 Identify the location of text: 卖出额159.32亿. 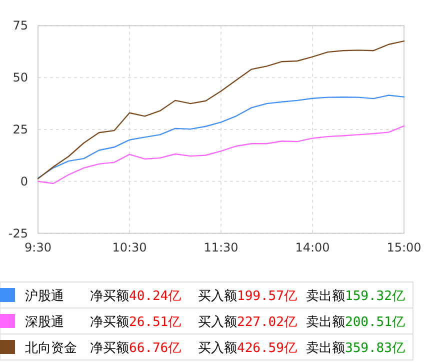
(355, 296).